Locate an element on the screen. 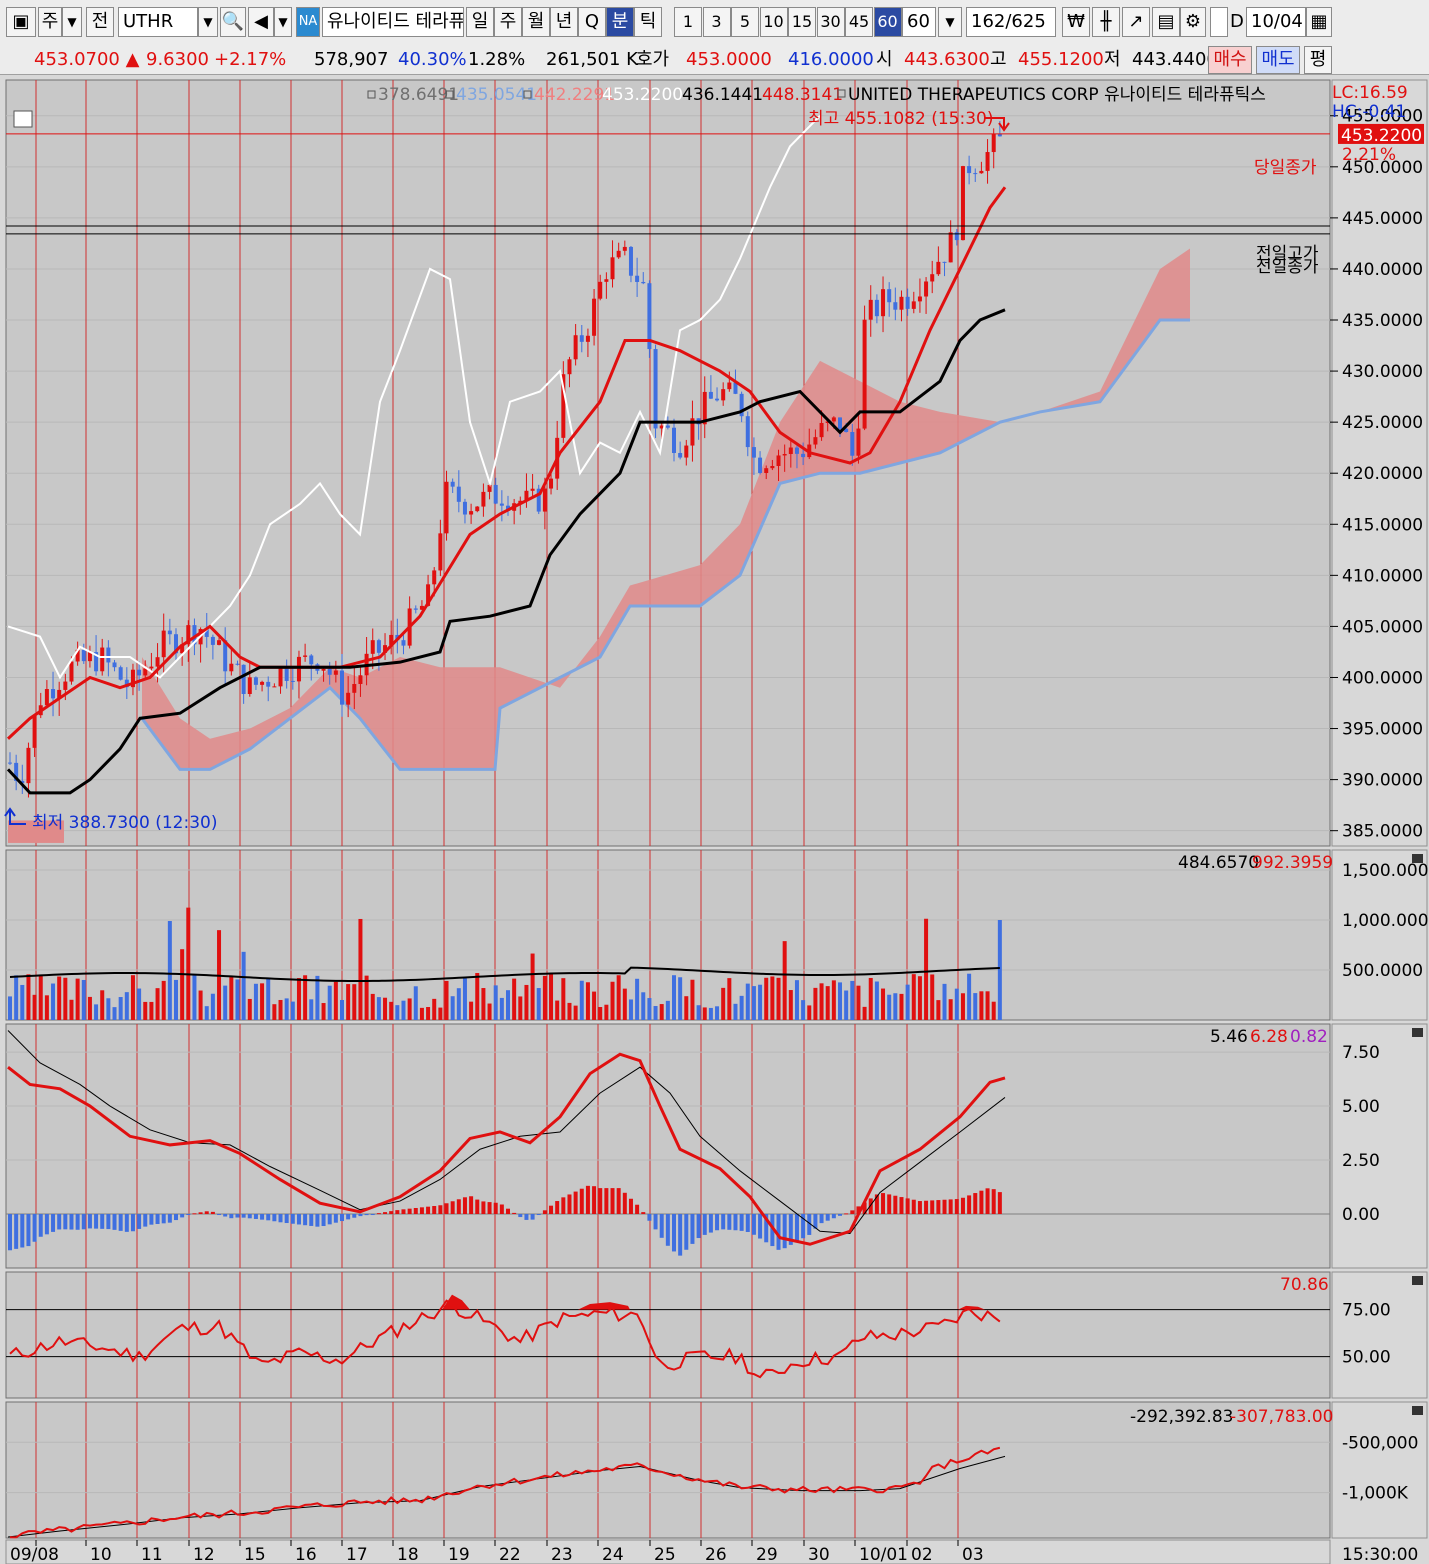 The image size is (1429, 1564). panel-close-icon is located at coordinates (1417, 1280).